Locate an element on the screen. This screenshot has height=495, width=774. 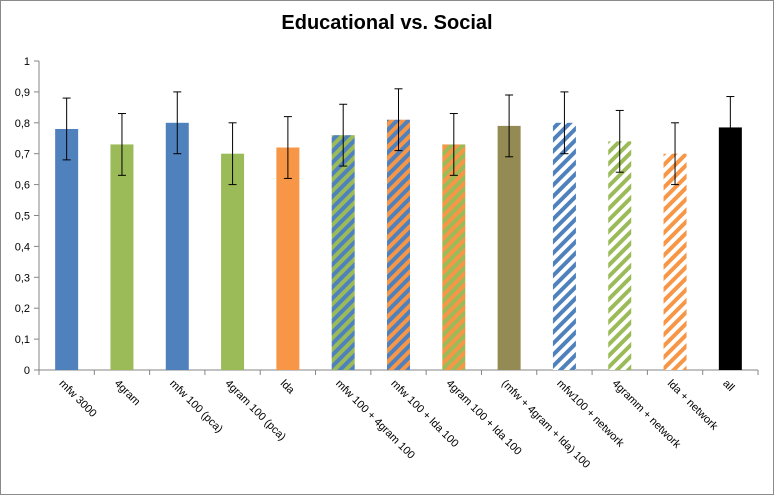
x-tick-label: lda + network is located at coordinates (692, 405).